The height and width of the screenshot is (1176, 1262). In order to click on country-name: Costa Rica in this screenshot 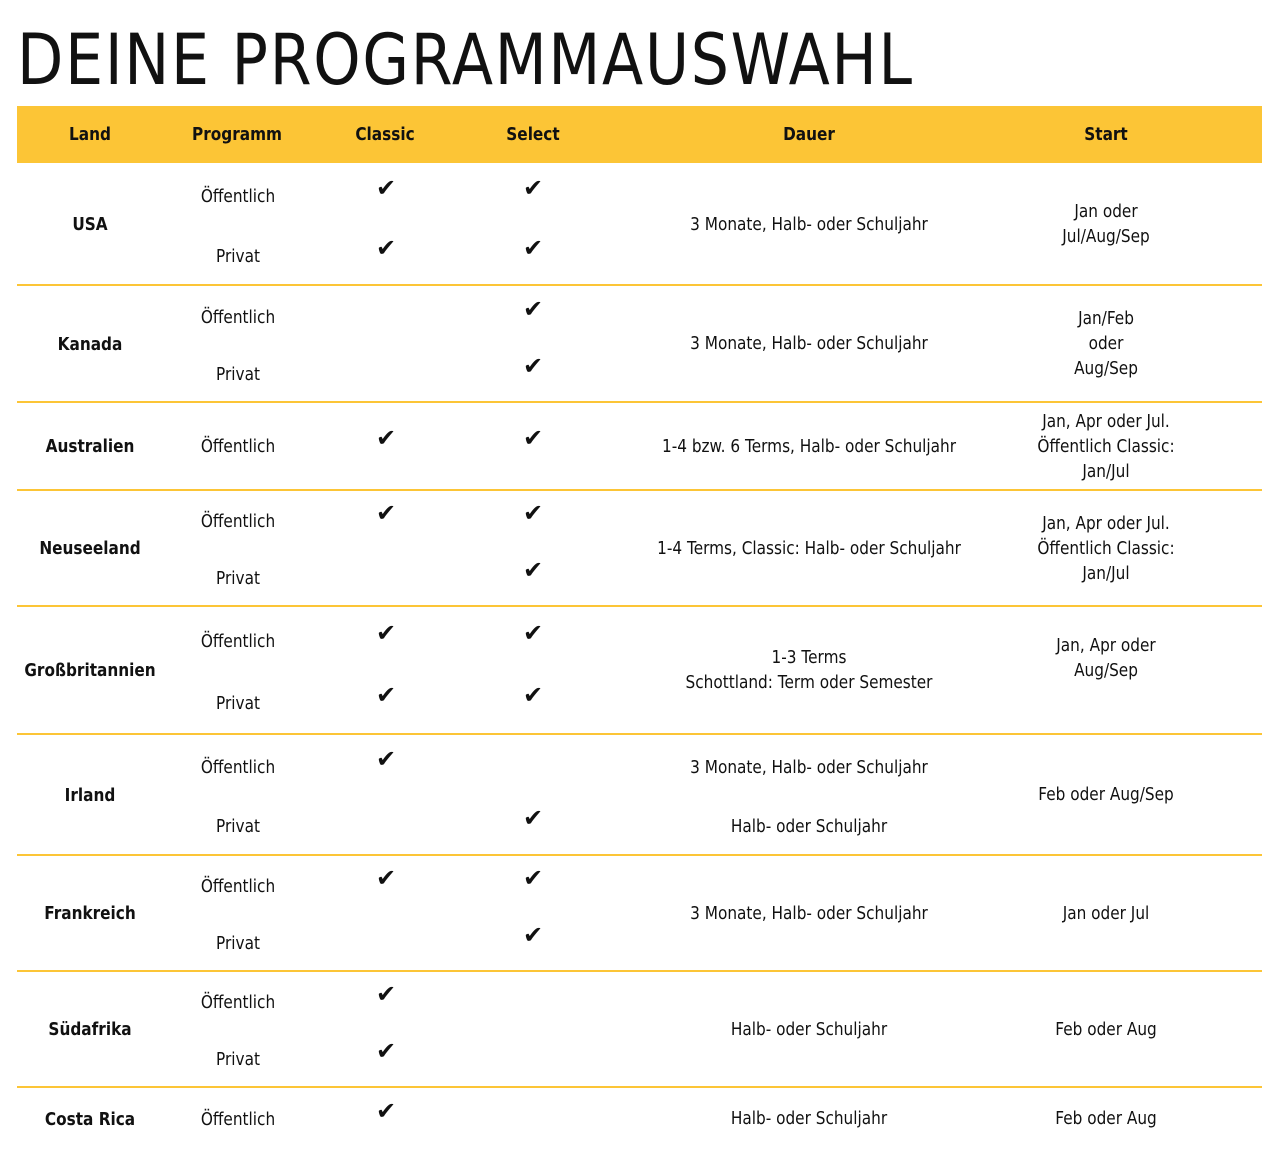, I will do `click(90, 1119)`.